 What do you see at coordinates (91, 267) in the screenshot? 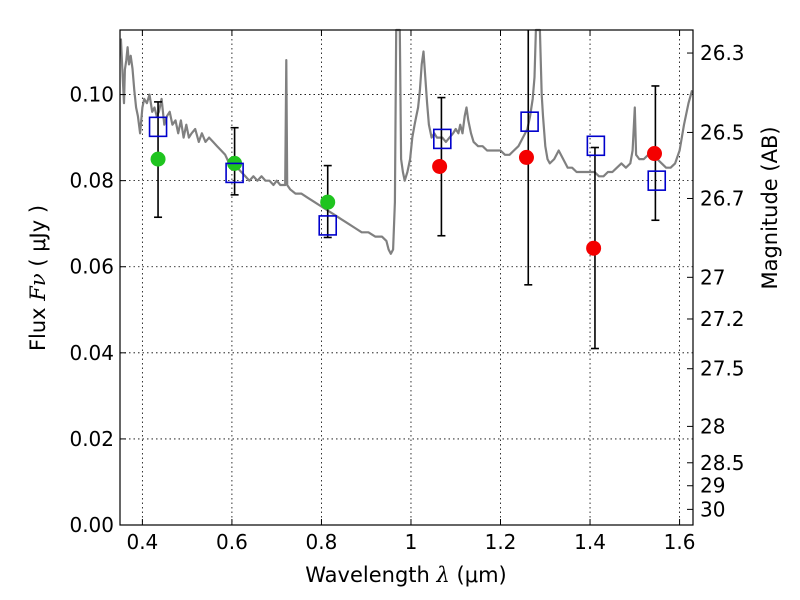
I see `y-tick-label: 0.06` at bounding box center [91, 267].